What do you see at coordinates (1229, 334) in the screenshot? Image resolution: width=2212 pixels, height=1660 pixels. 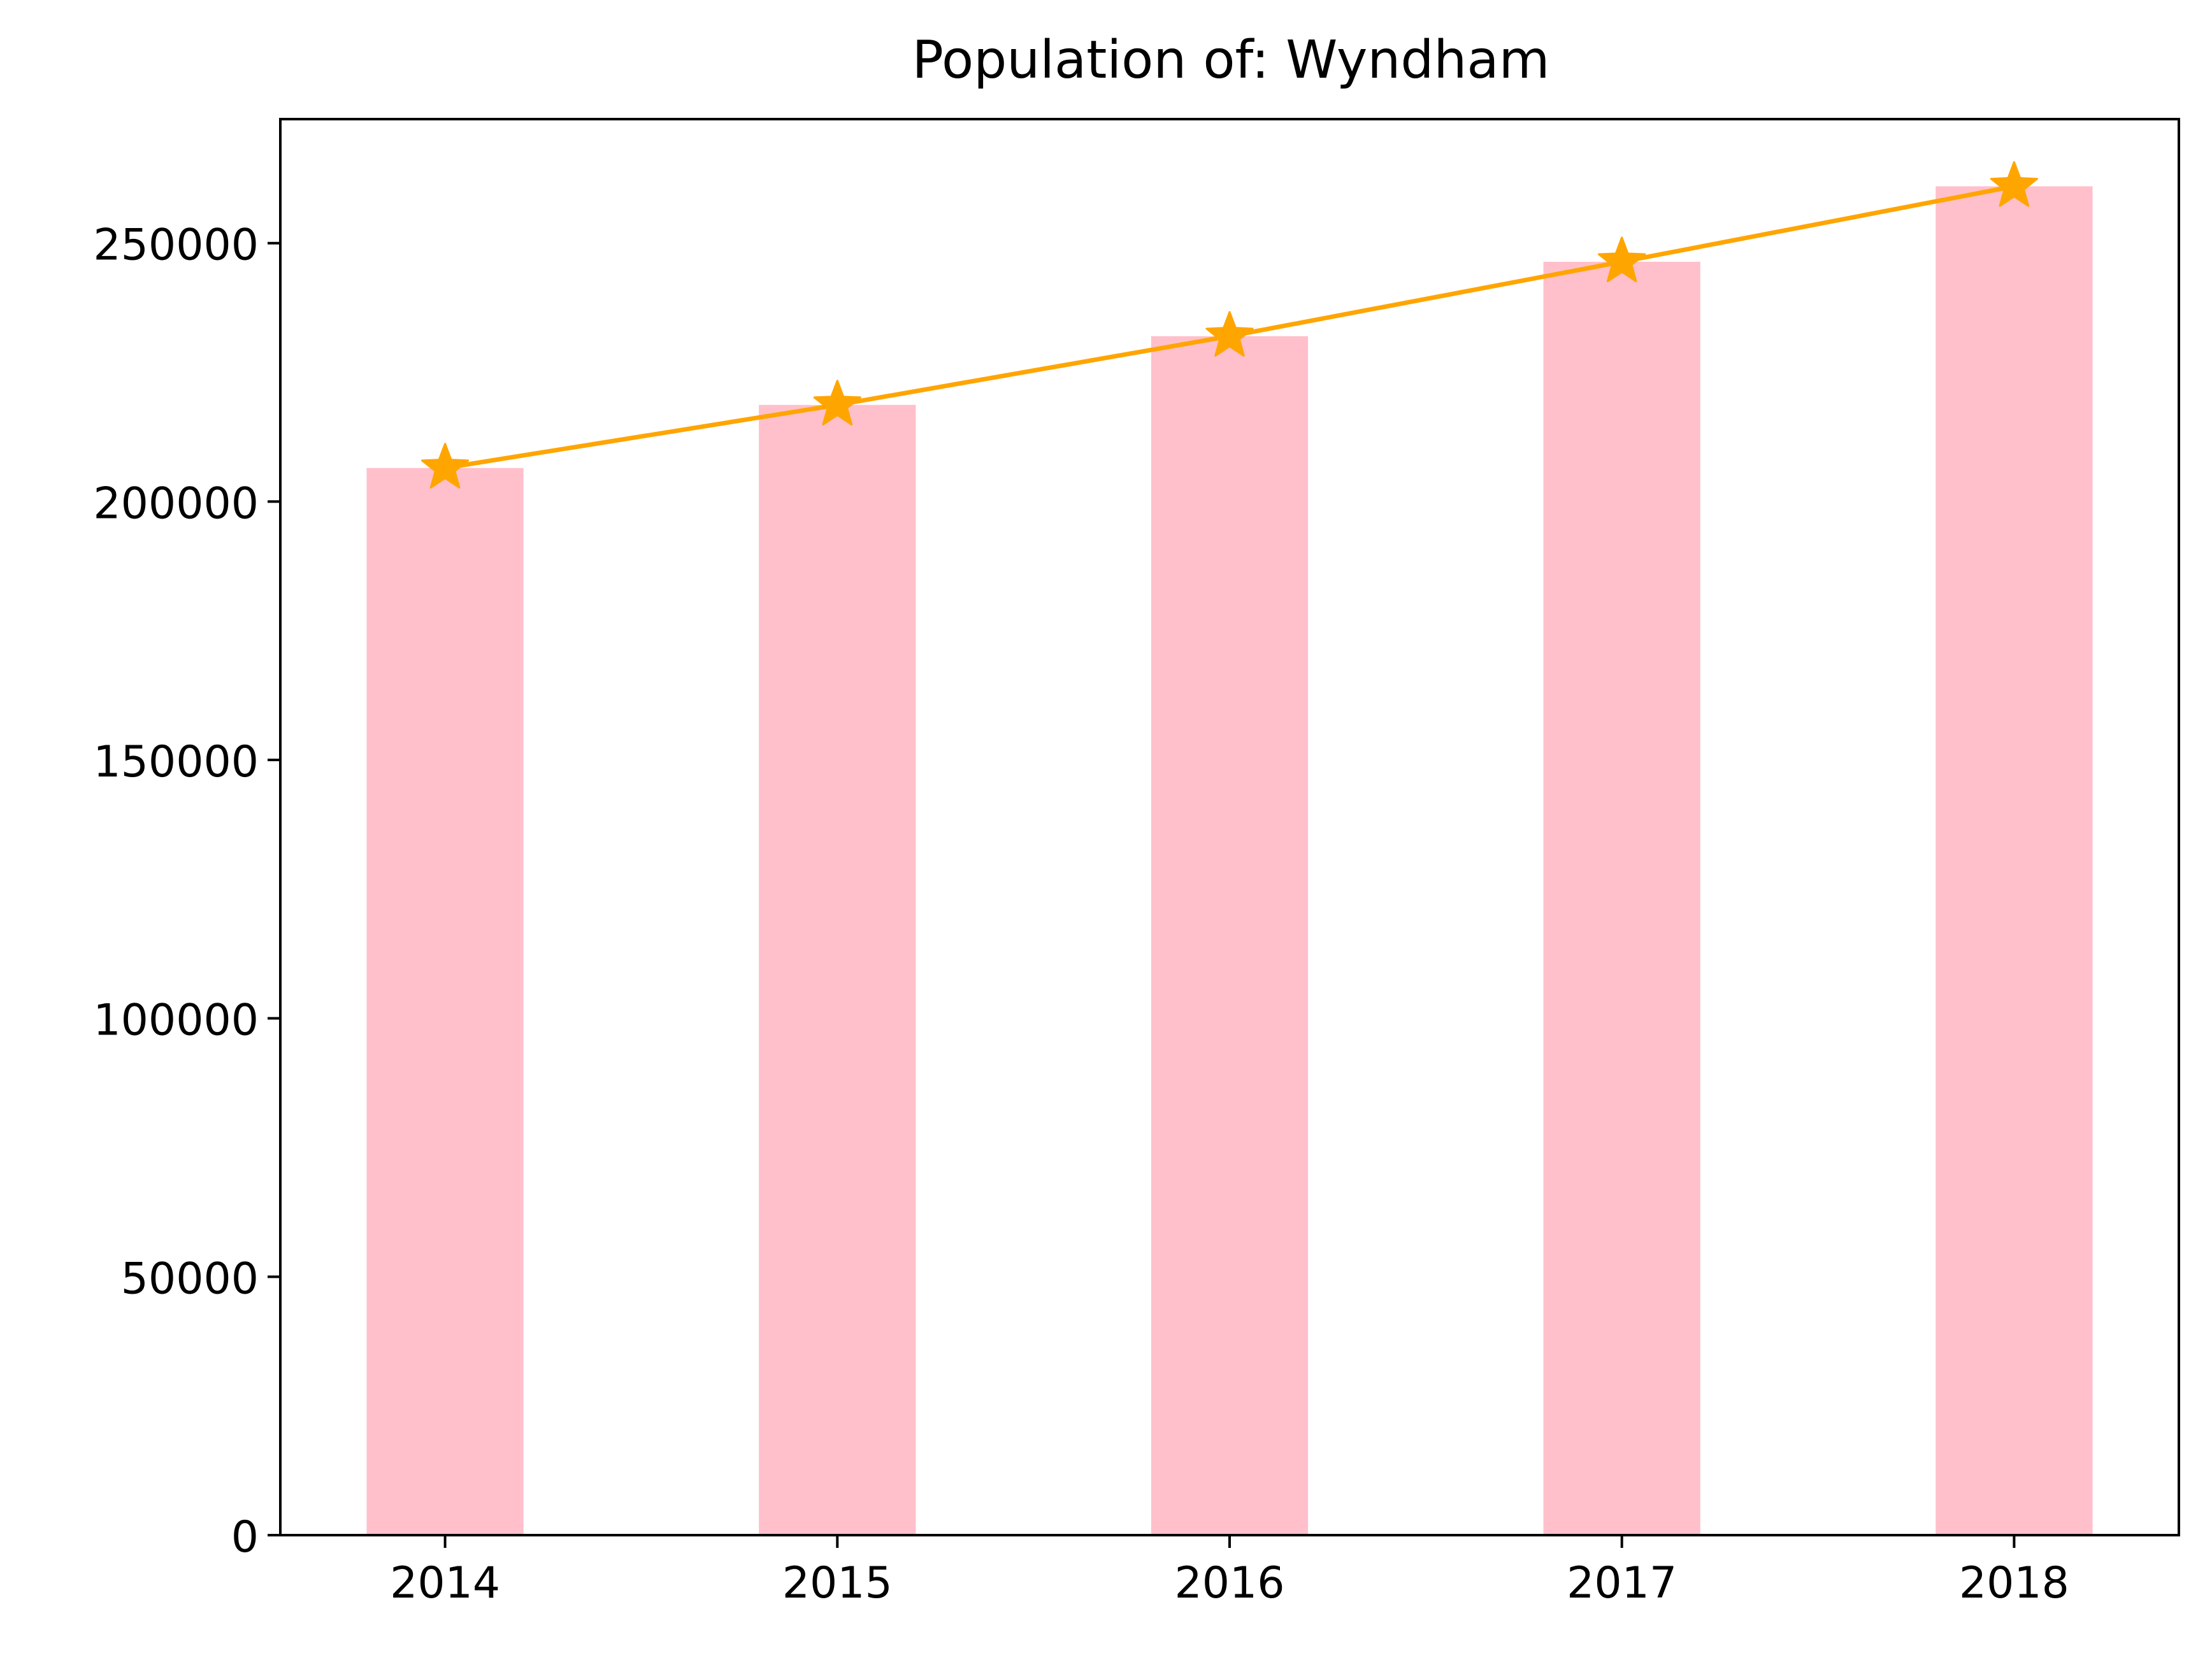 I see `point-marker-2016` at bounding box center [1229, 334].